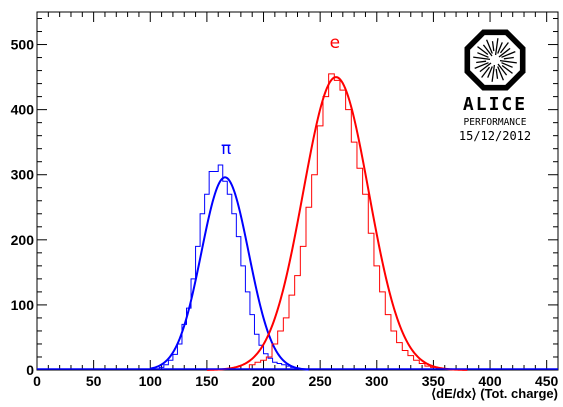 Image resolution: width=563 pixels, height=407 pixels. I want to click on fit-pion, so click(229, 273).